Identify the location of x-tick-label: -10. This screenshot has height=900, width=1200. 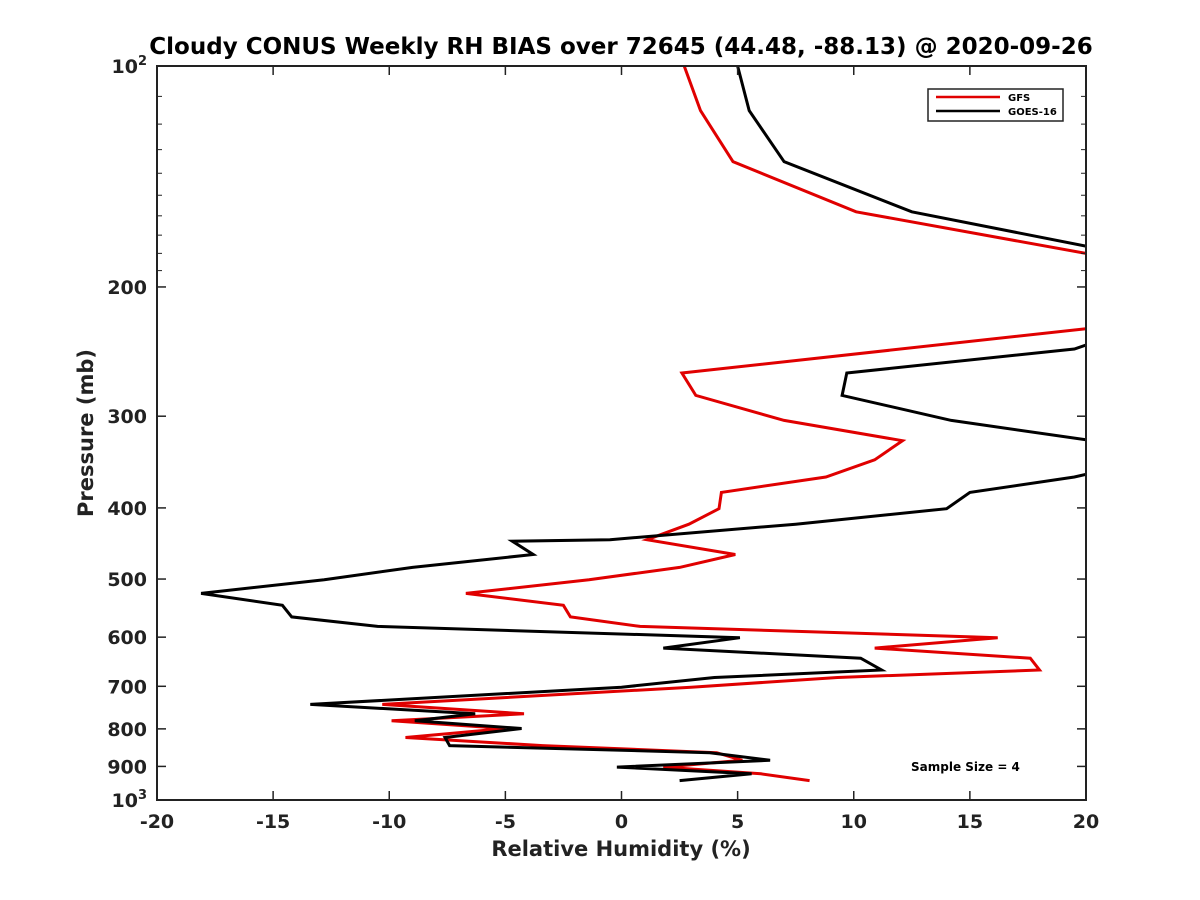
(389, 822).